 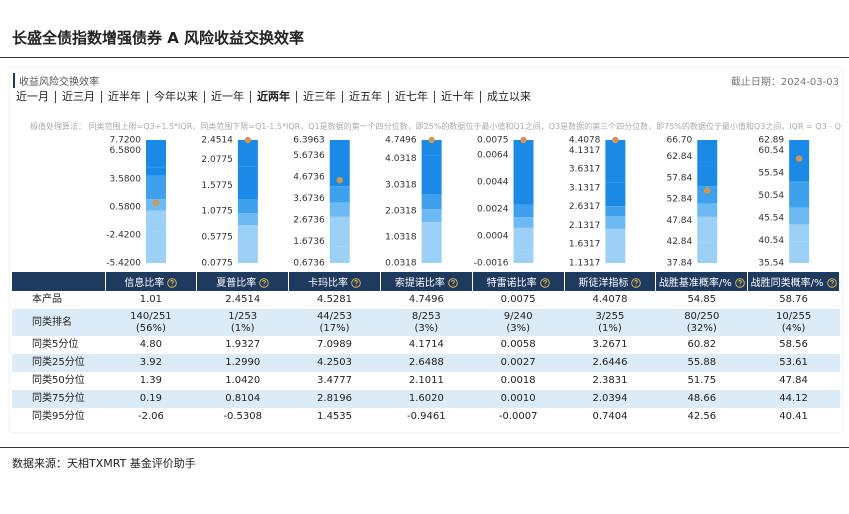 I want to click on table-cell: 2.8196, so click(x=334, y=399).